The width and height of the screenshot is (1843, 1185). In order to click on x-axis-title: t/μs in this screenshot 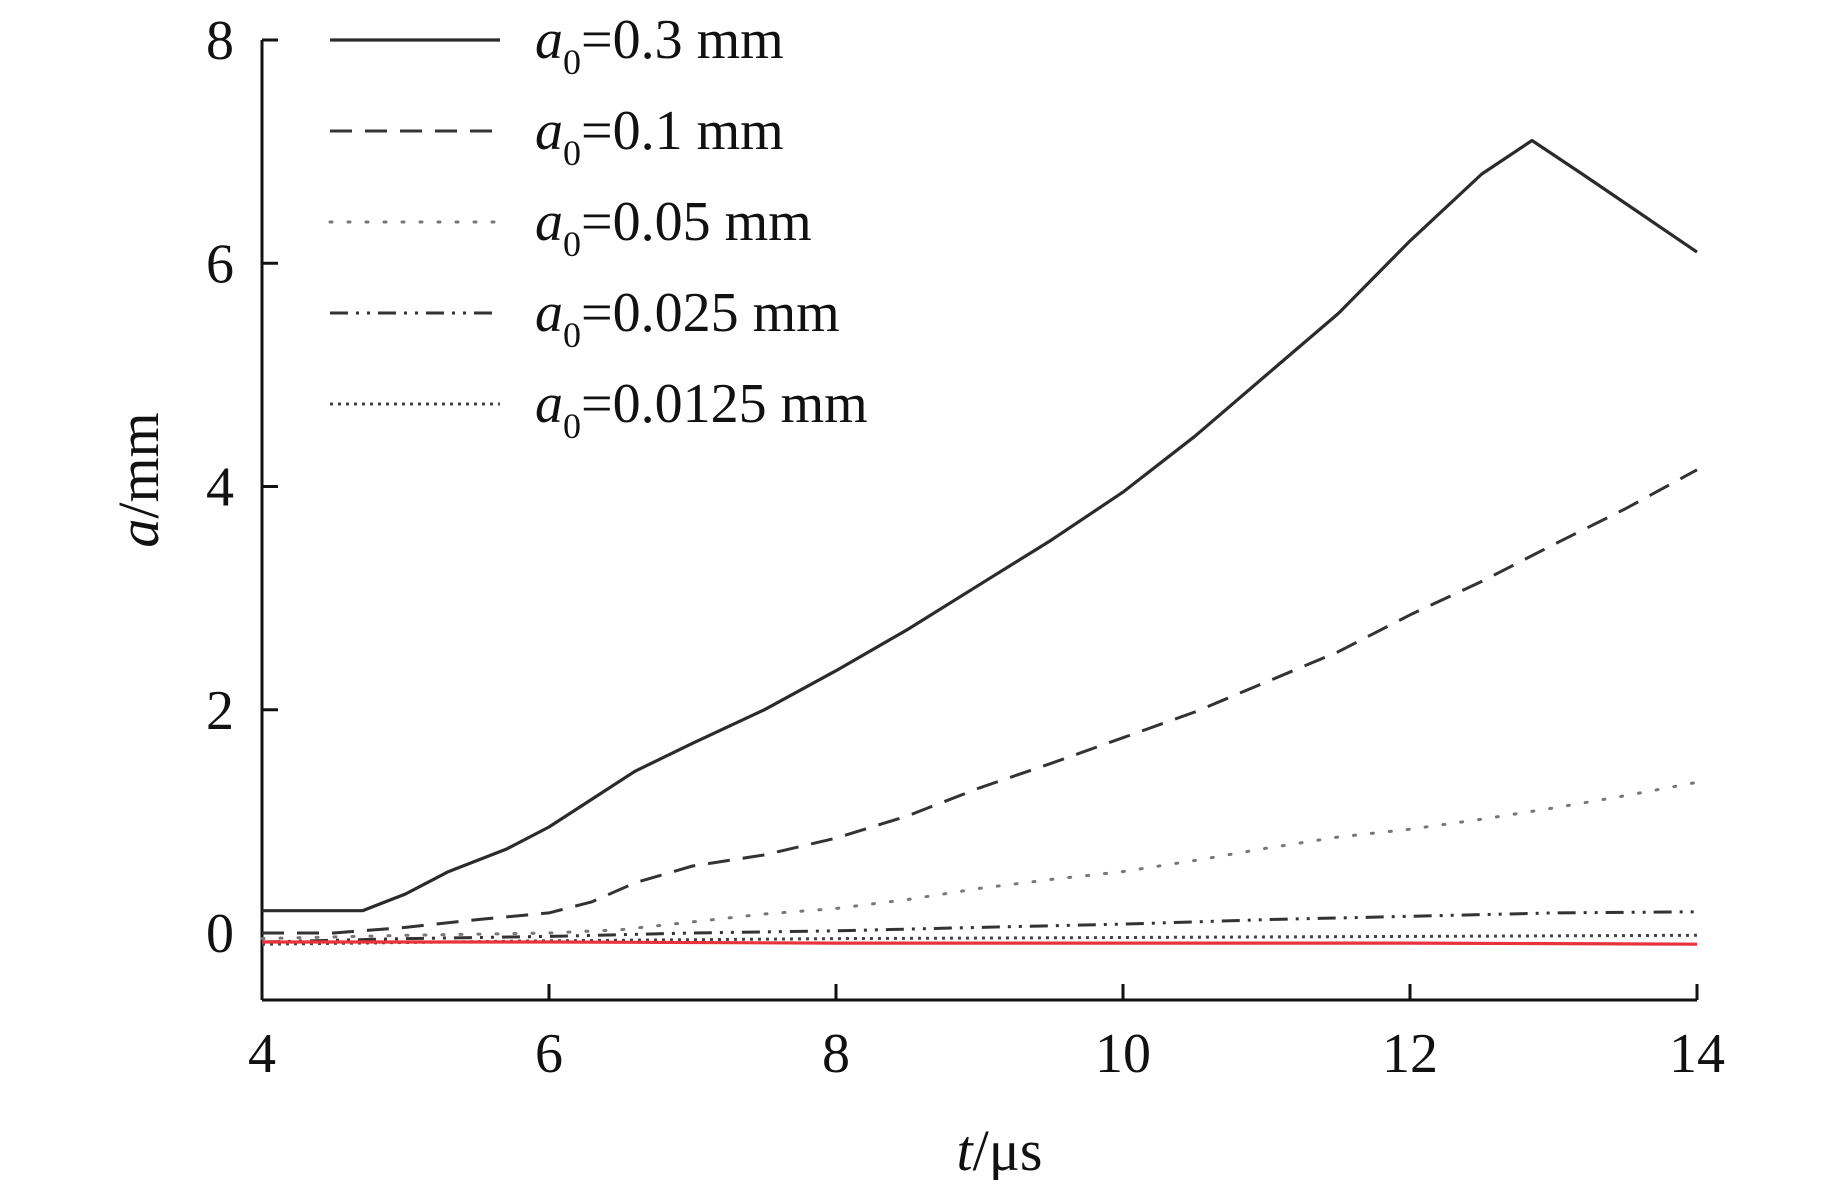, I will do `click(1000, 1149)`.